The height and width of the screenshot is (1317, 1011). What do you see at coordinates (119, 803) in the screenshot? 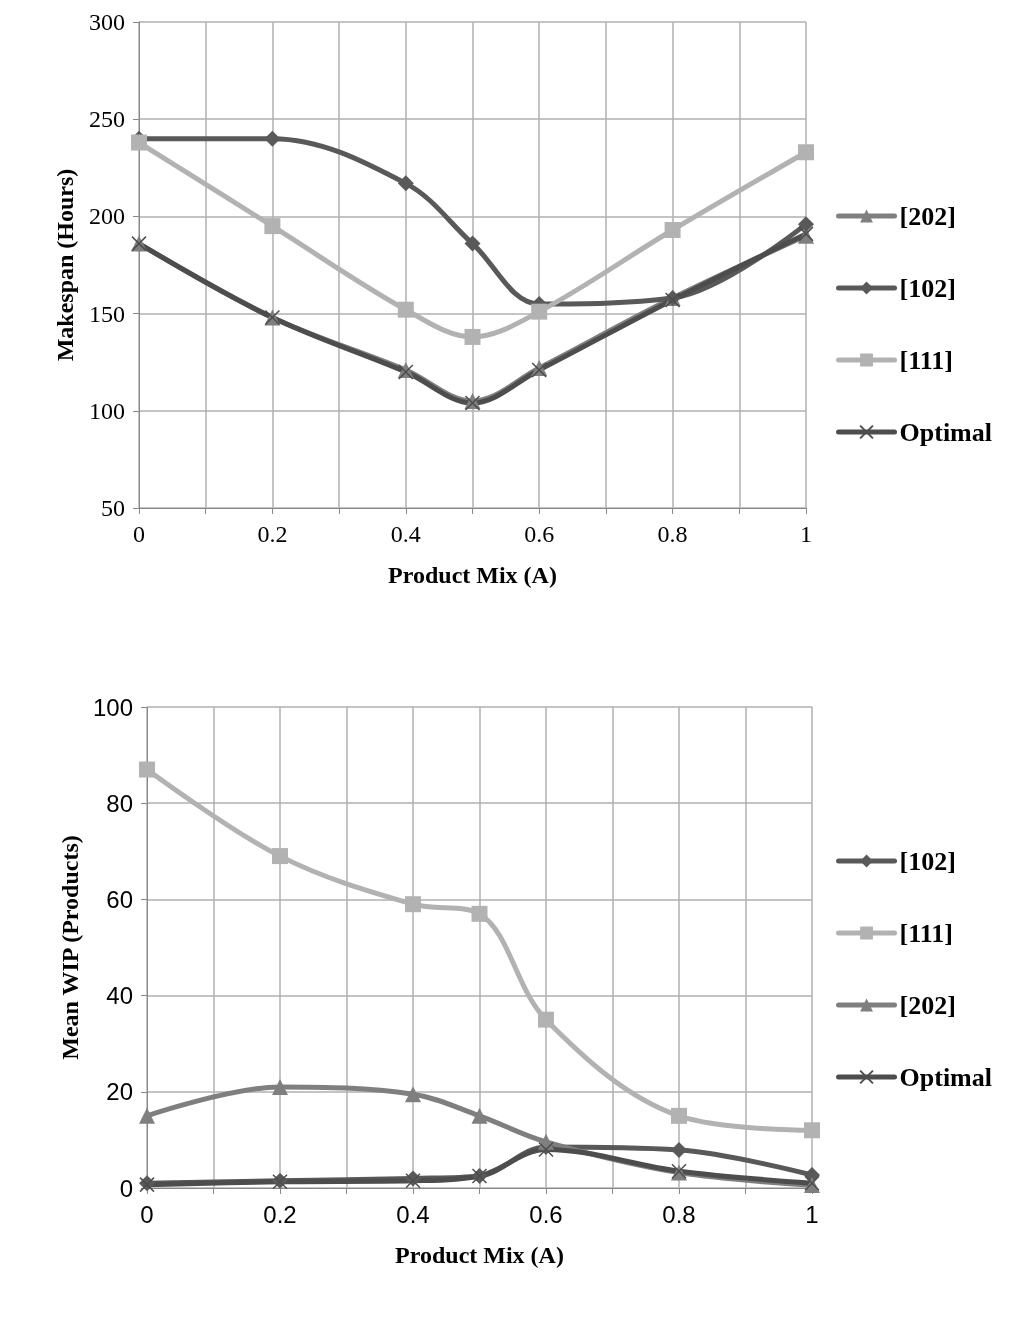
I see `y-tick-label: 80` at bounding box center [119, 803].